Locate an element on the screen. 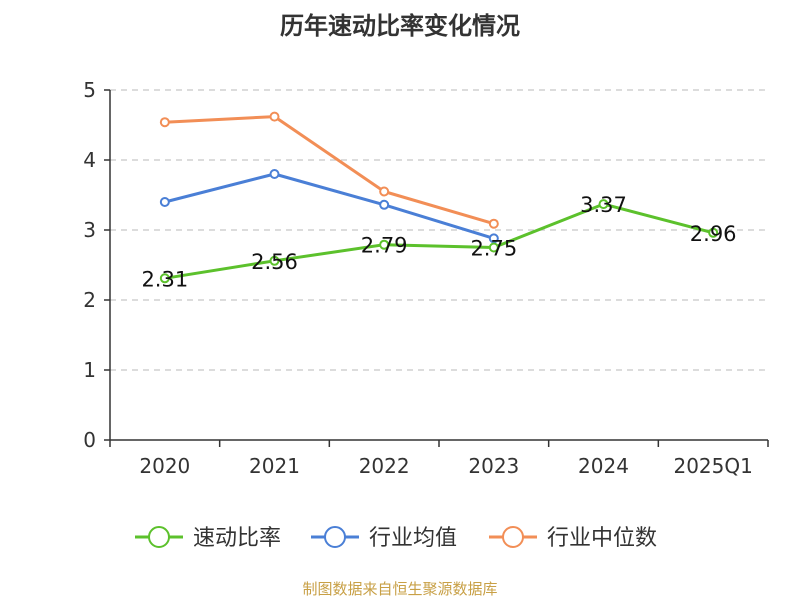  y-tick-label: 3 is located at coordinates (89, 230).